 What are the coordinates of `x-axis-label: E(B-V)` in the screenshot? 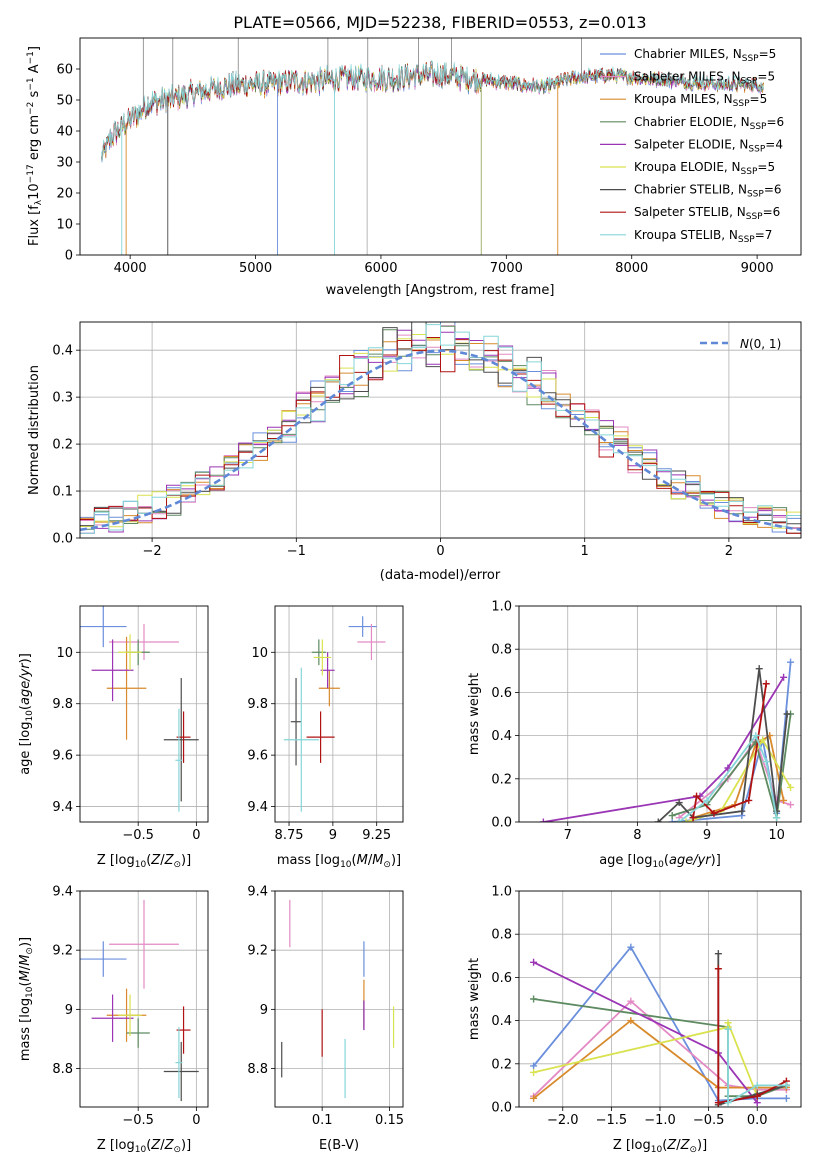 It's located at (339, 1145).